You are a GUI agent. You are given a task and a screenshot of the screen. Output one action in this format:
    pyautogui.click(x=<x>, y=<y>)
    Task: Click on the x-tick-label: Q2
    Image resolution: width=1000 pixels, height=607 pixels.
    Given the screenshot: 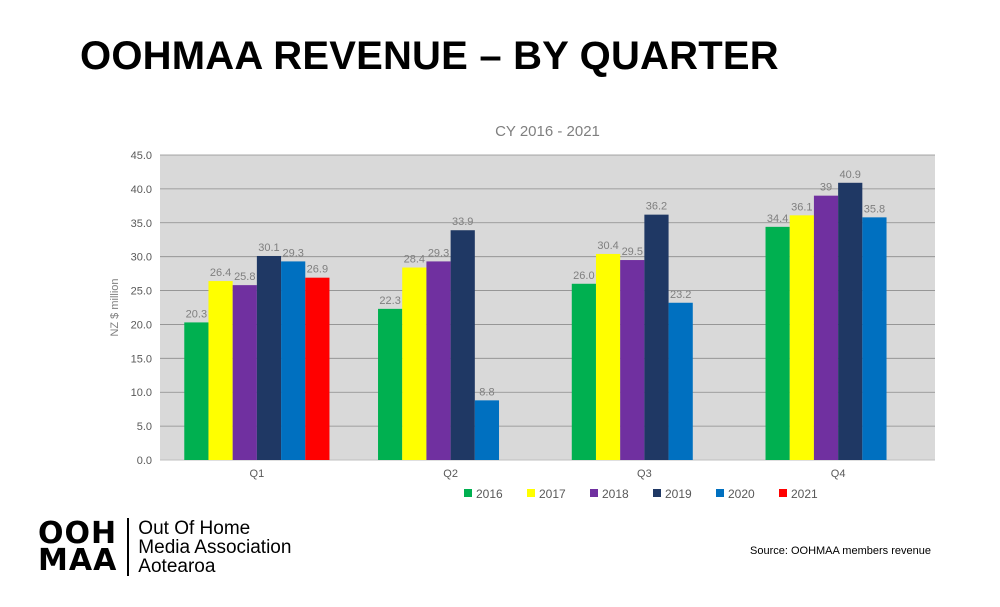 What is the action you would take?
    pyautogui.click(x=450, y=474)
    